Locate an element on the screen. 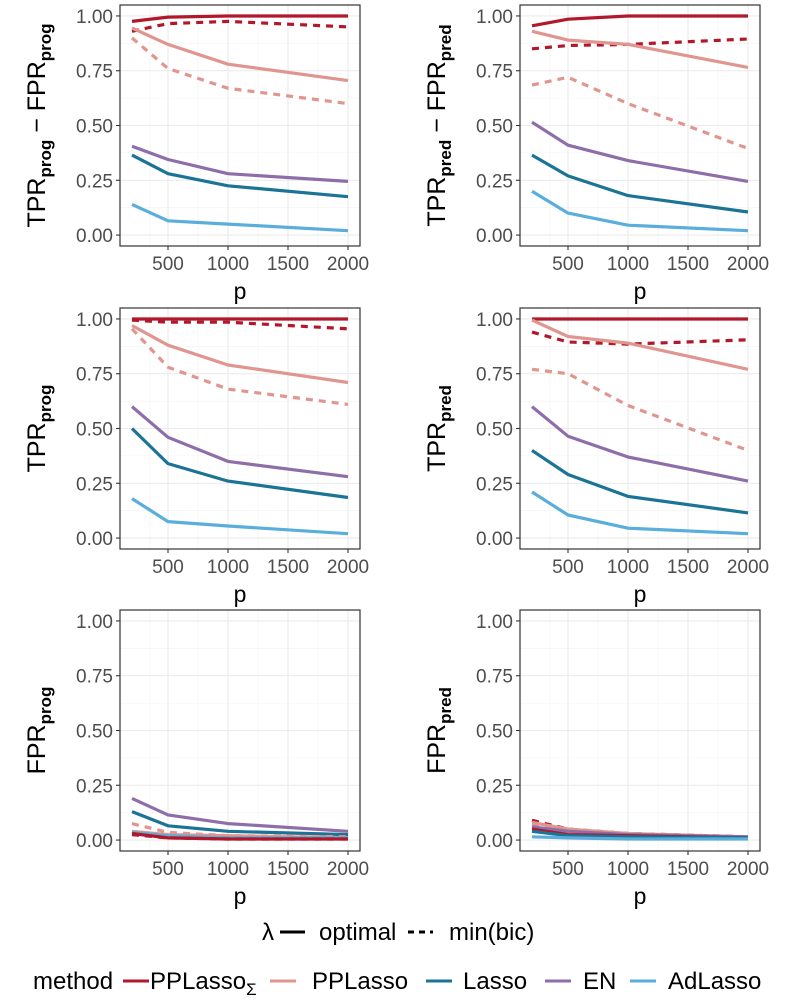 The height and width of the screenshot is (1000, 800). legend-label-minbic: min(bic) is located at coordinates (491, 932).